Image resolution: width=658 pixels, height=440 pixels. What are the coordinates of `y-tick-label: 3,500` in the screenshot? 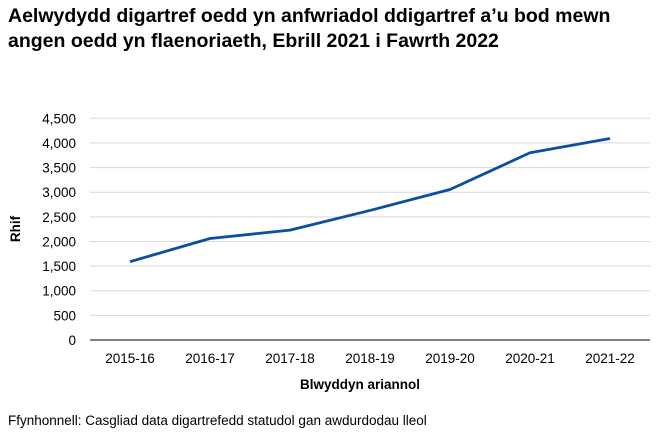 It's located at (59, 168).